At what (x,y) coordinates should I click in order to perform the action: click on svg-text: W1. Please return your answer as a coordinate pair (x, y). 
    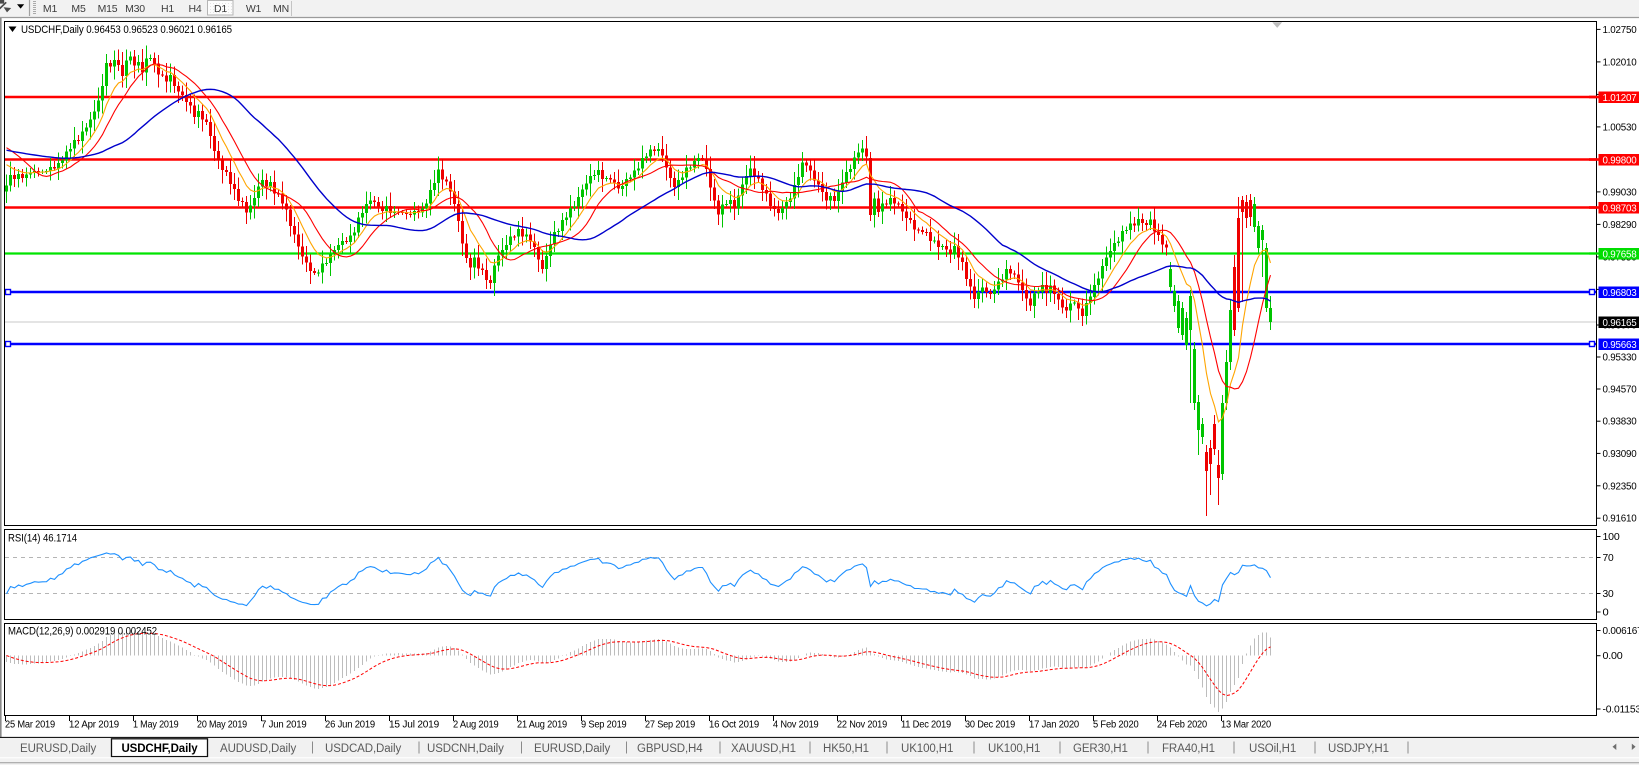
    Looking at the image, I should click on (254, 9).